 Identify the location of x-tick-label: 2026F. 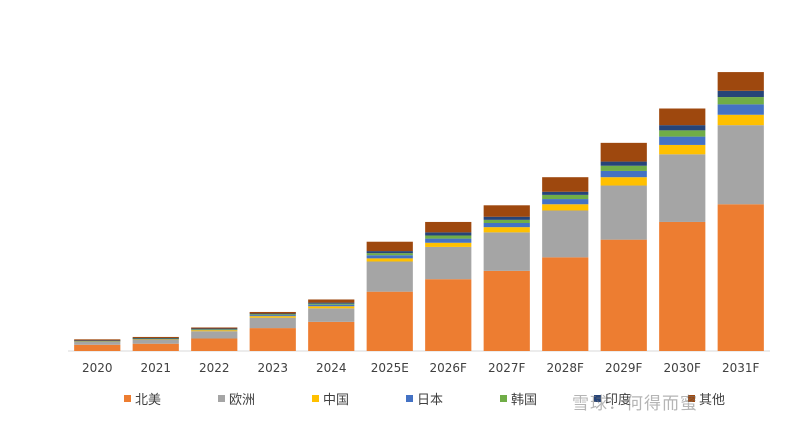
(449, 368).